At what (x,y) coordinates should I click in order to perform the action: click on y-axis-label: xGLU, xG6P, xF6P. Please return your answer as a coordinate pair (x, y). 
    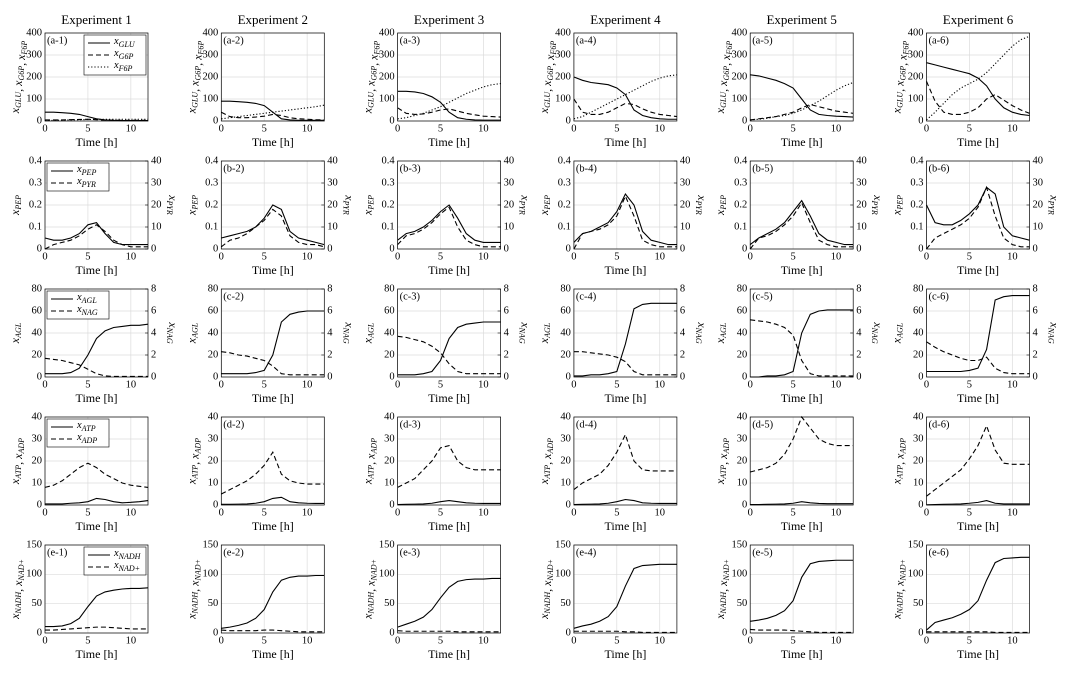
    Looking at the image, I should click on (547, 78).